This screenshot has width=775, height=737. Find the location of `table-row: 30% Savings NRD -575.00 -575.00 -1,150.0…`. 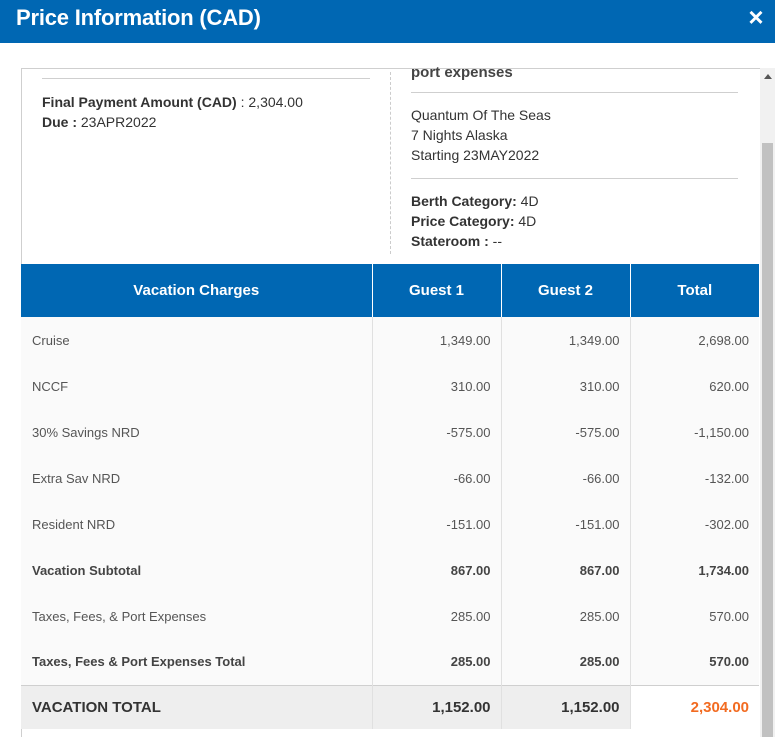

table-row: 30% Savings NRD -575.00 -575.00 -1,150.0… is located at coordinates (390, 432).